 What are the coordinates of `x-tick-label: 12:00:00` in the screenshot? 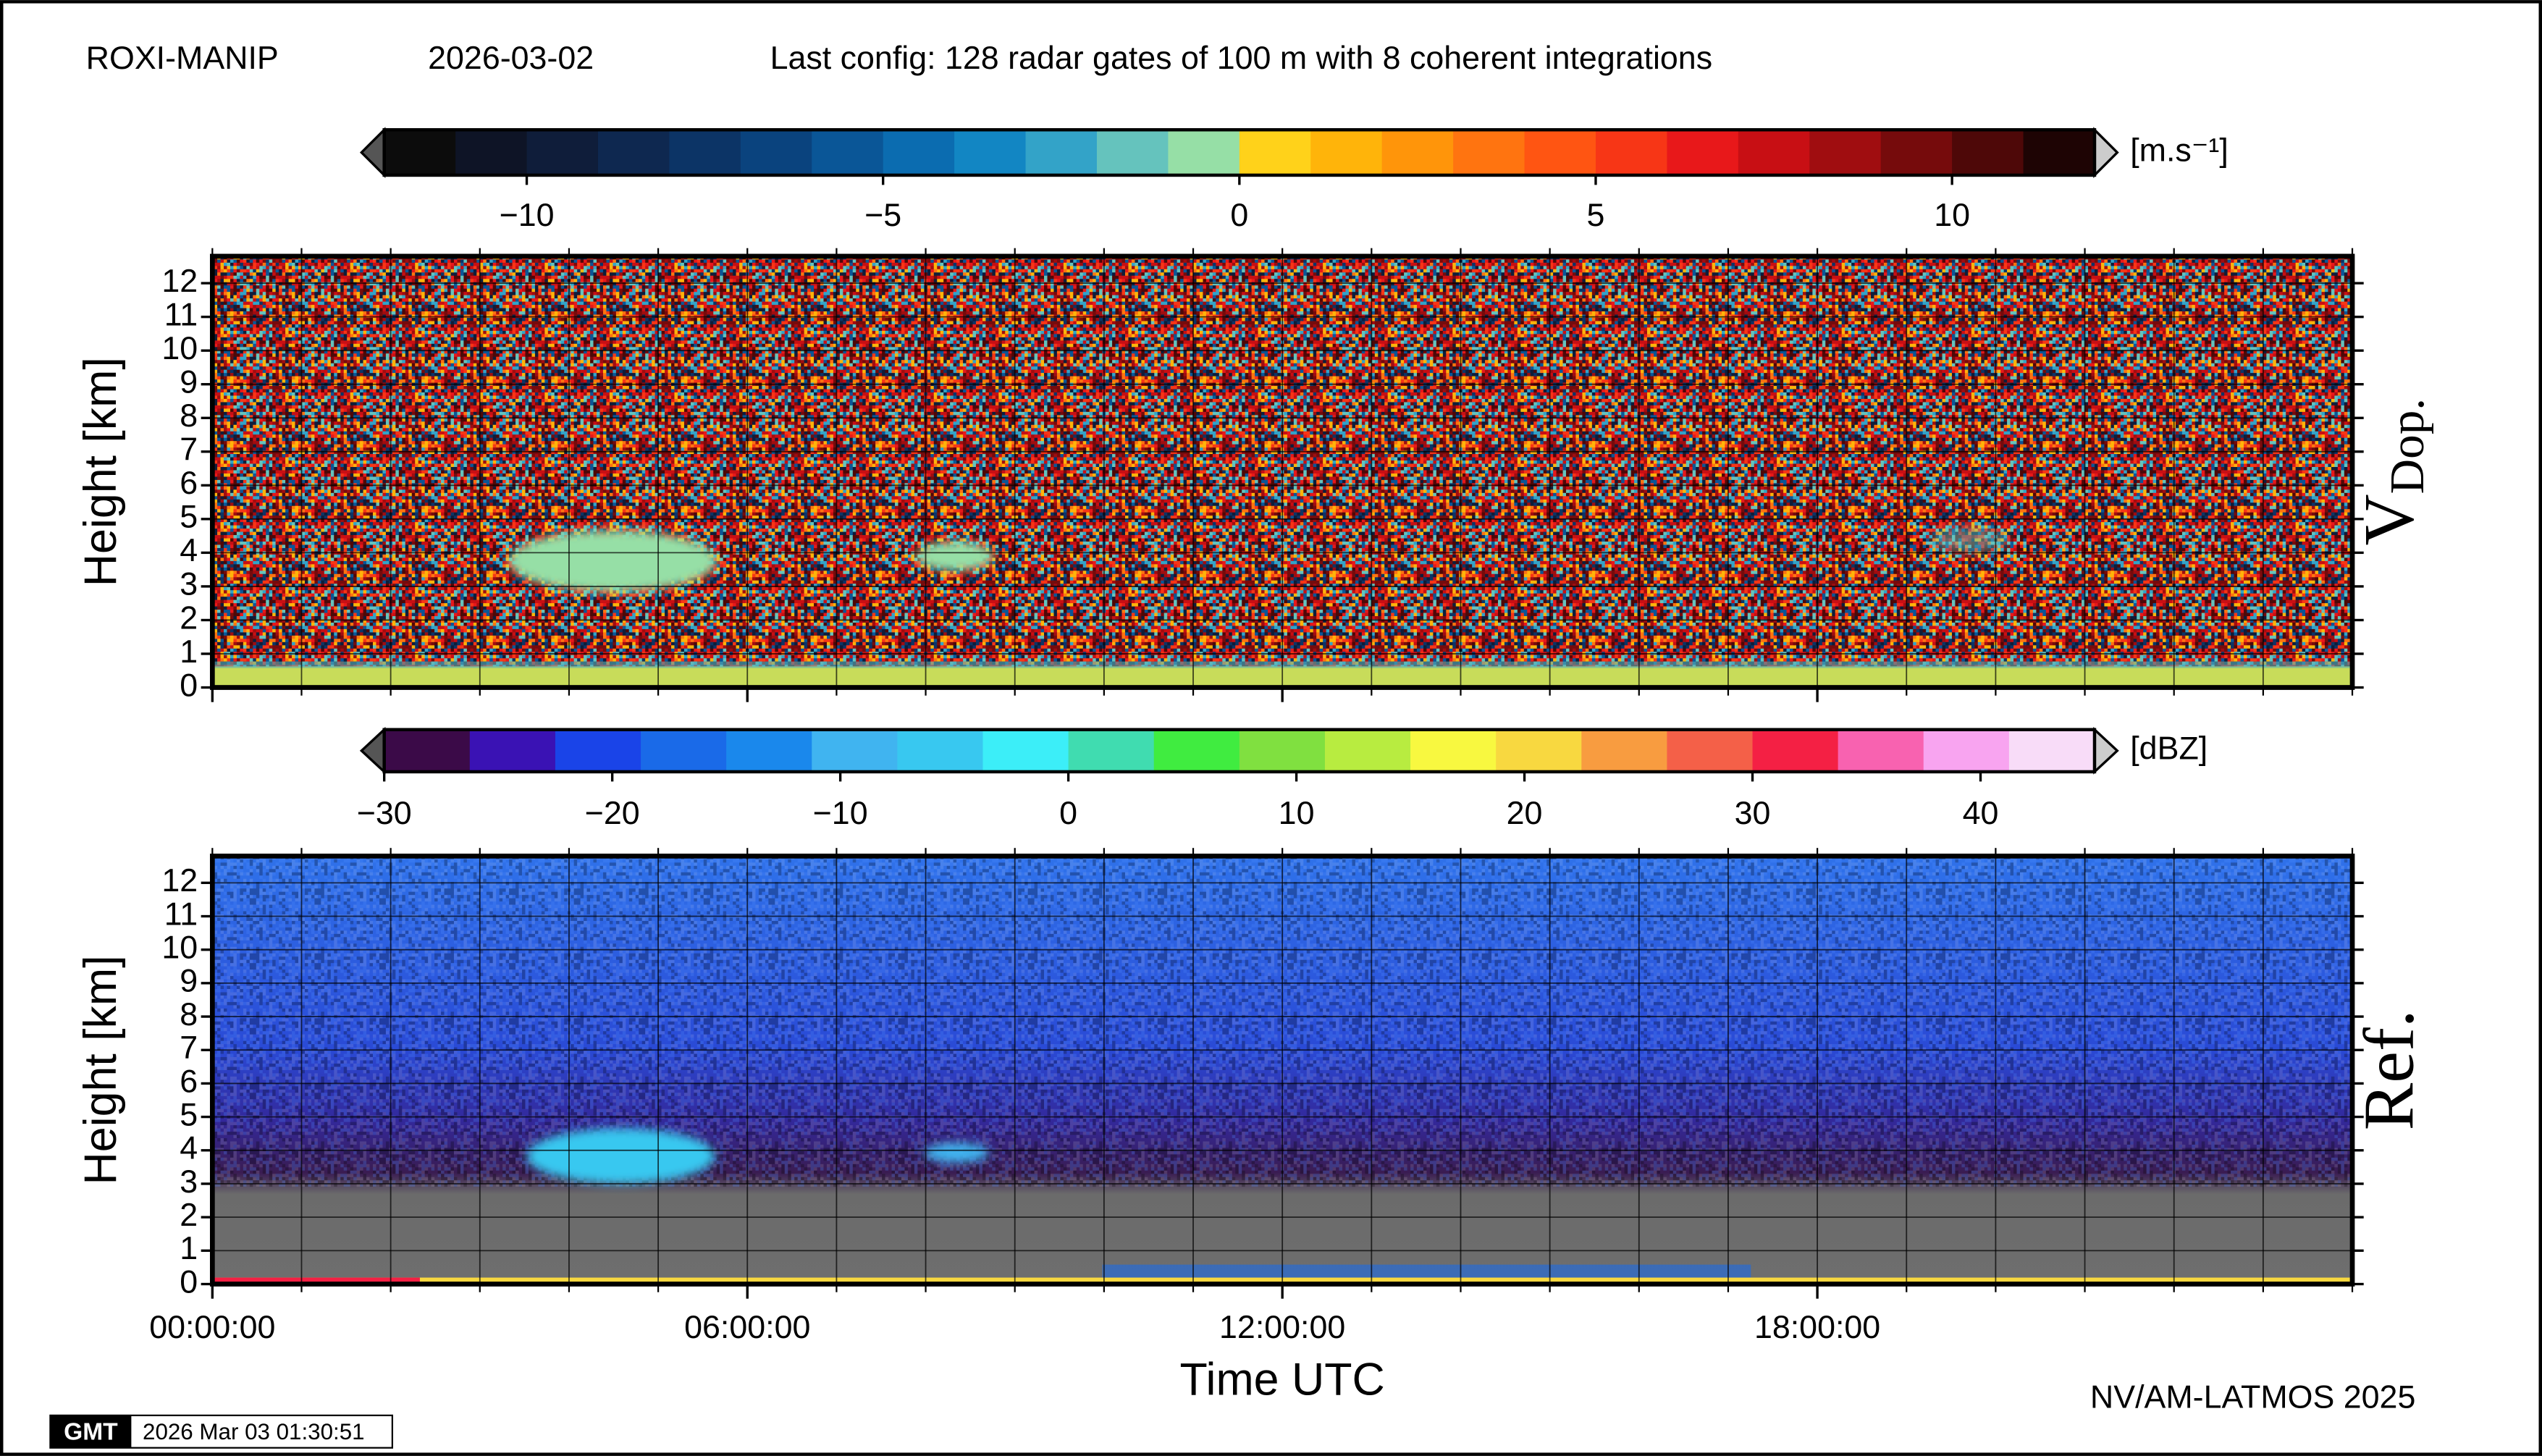 It's located at (1282, 1327).